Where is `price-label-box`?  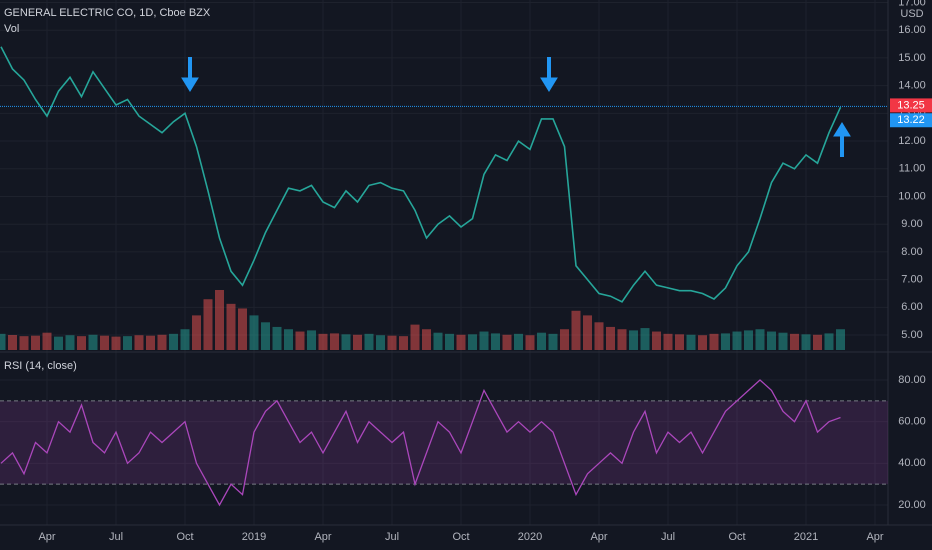
price-label-box is located at coordinates (911, 105).